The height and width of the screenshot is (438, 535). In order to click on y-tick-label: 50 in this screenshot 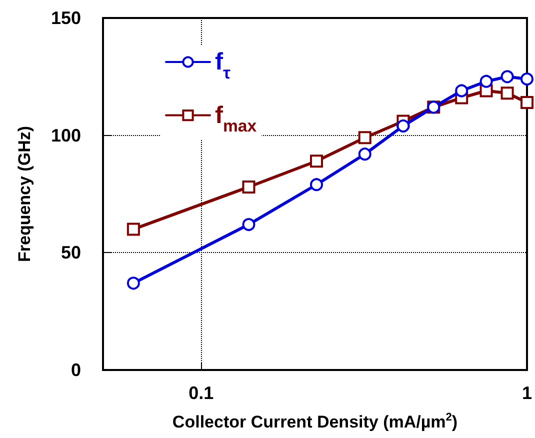, I will do `click(70, 252)`.